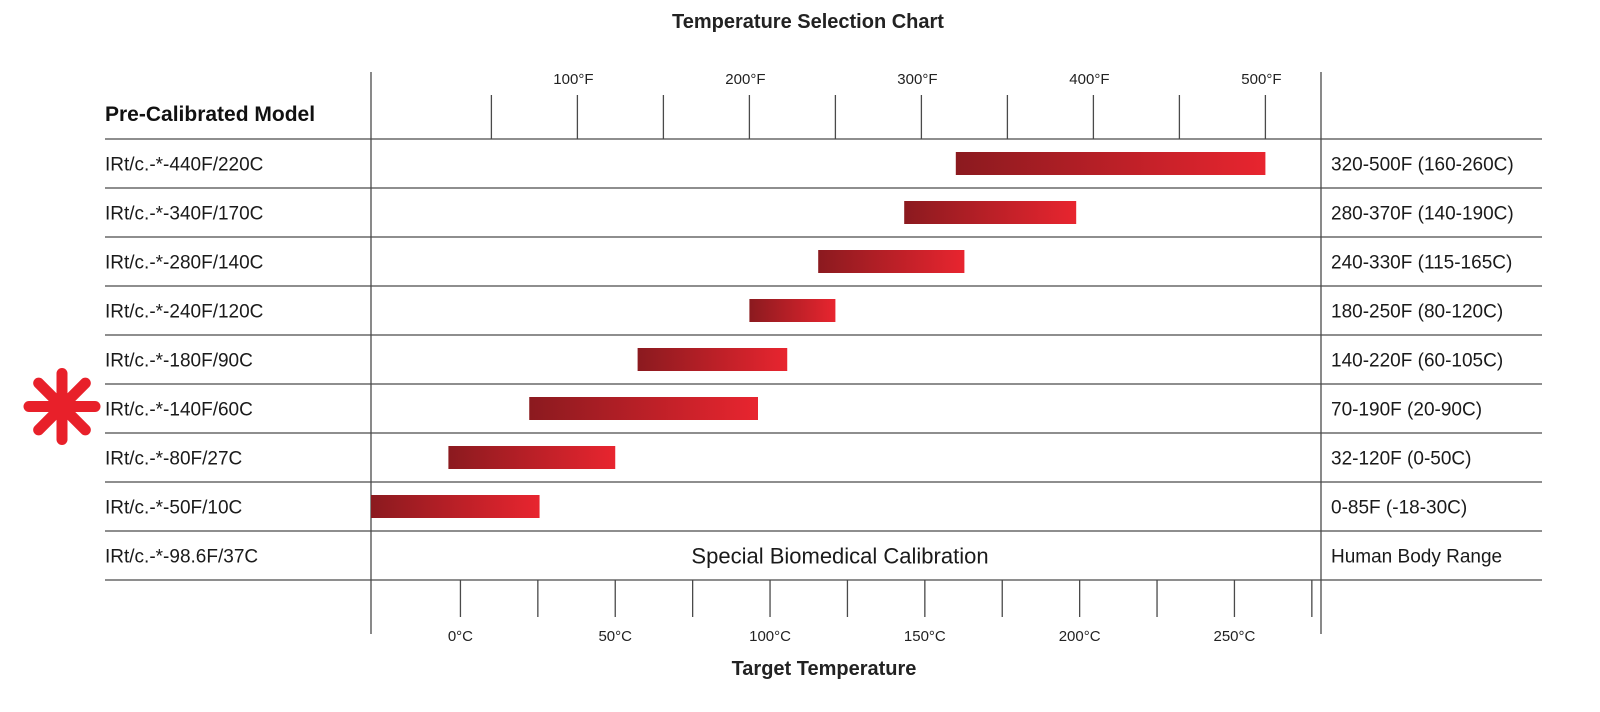  Describe the element at coordinates (179, 361) in the screenshot. I see `row-model-label: IRt/c.-*-180F/90C` at that location.